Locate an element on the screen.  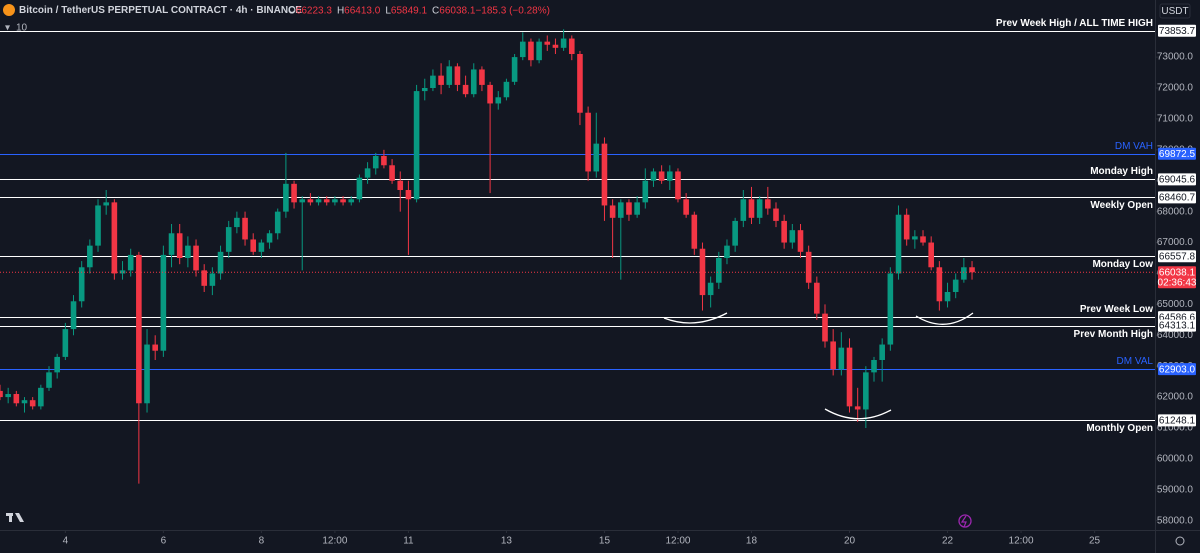
currency: USDT is located at coordinates (1174, 11).